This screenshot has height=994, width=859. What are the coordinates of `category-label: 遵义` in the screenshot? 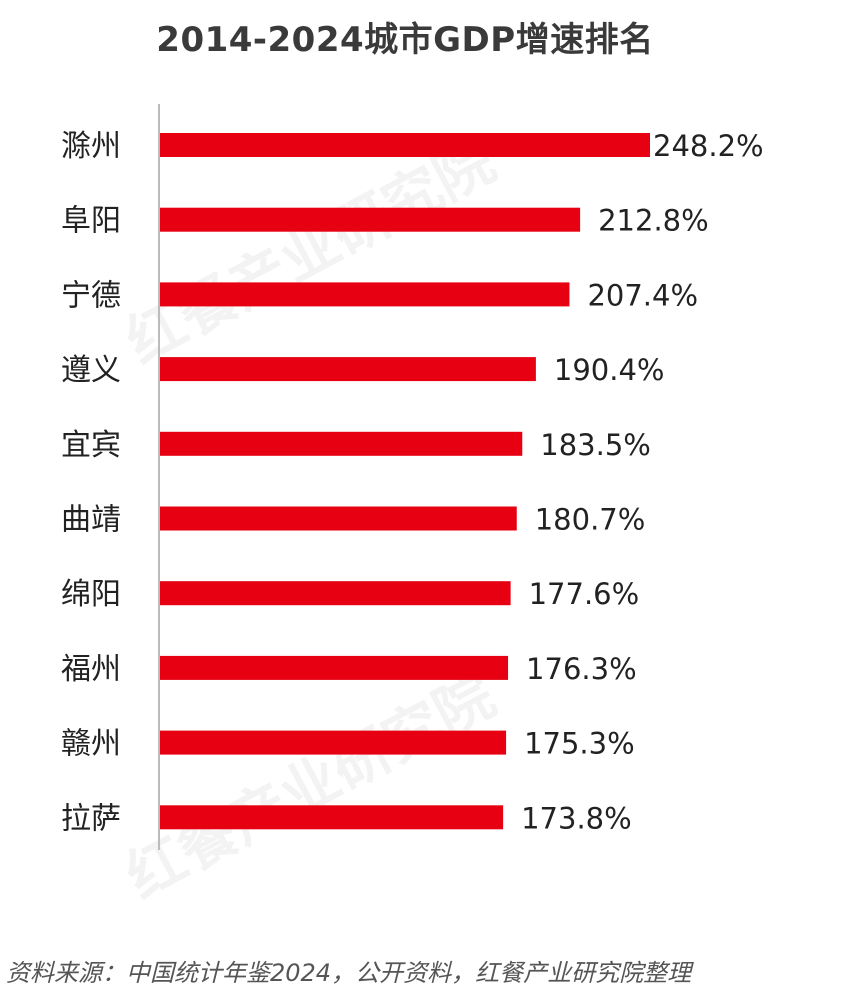 It's located at (91, 370).